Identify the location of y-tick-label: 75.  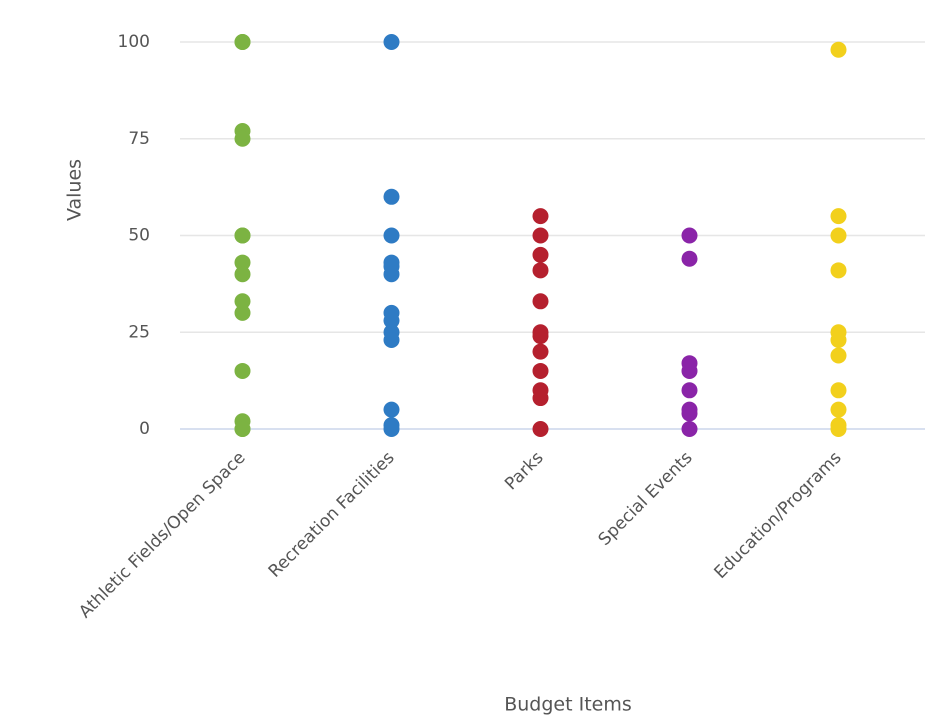
(139, 139).